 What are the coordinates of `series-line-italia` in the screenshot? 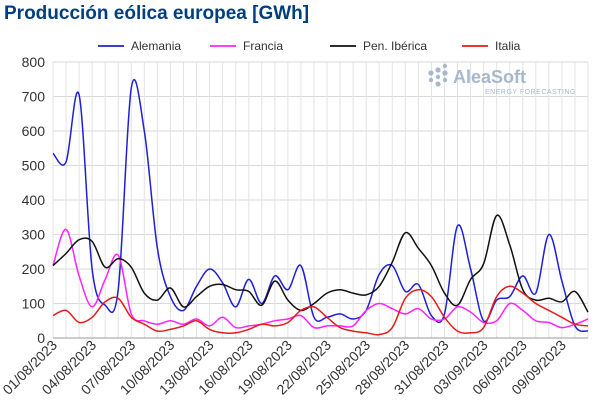 It's located at (320, 310).